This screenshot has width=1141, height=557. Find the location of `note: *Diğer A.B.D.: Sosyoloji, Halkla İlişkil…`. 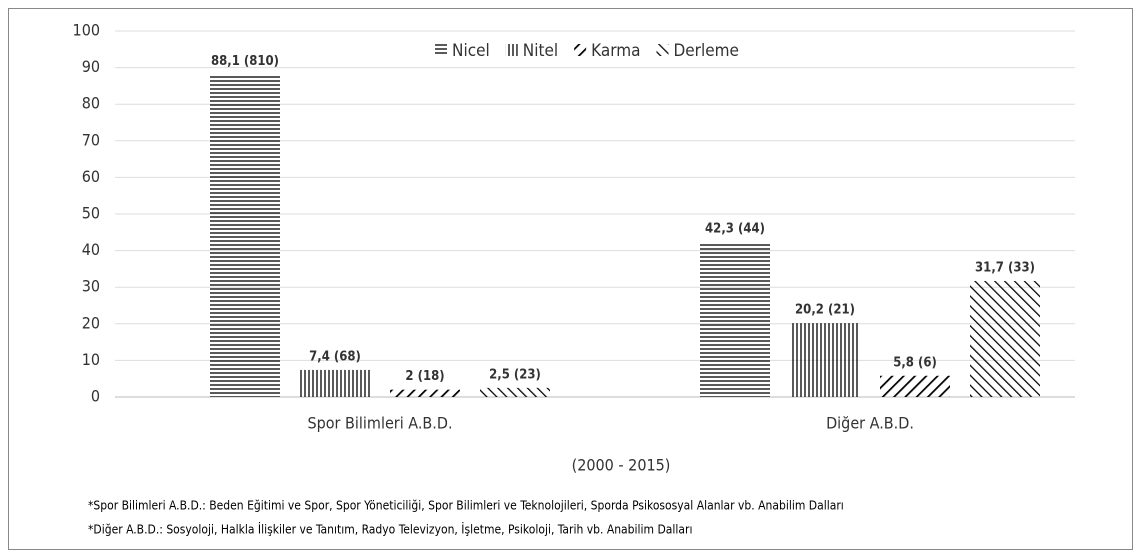

note: *Diğer A.B.D.: Sosyoloji, Halkla İlişkil… is located at coordinates (390, 529).